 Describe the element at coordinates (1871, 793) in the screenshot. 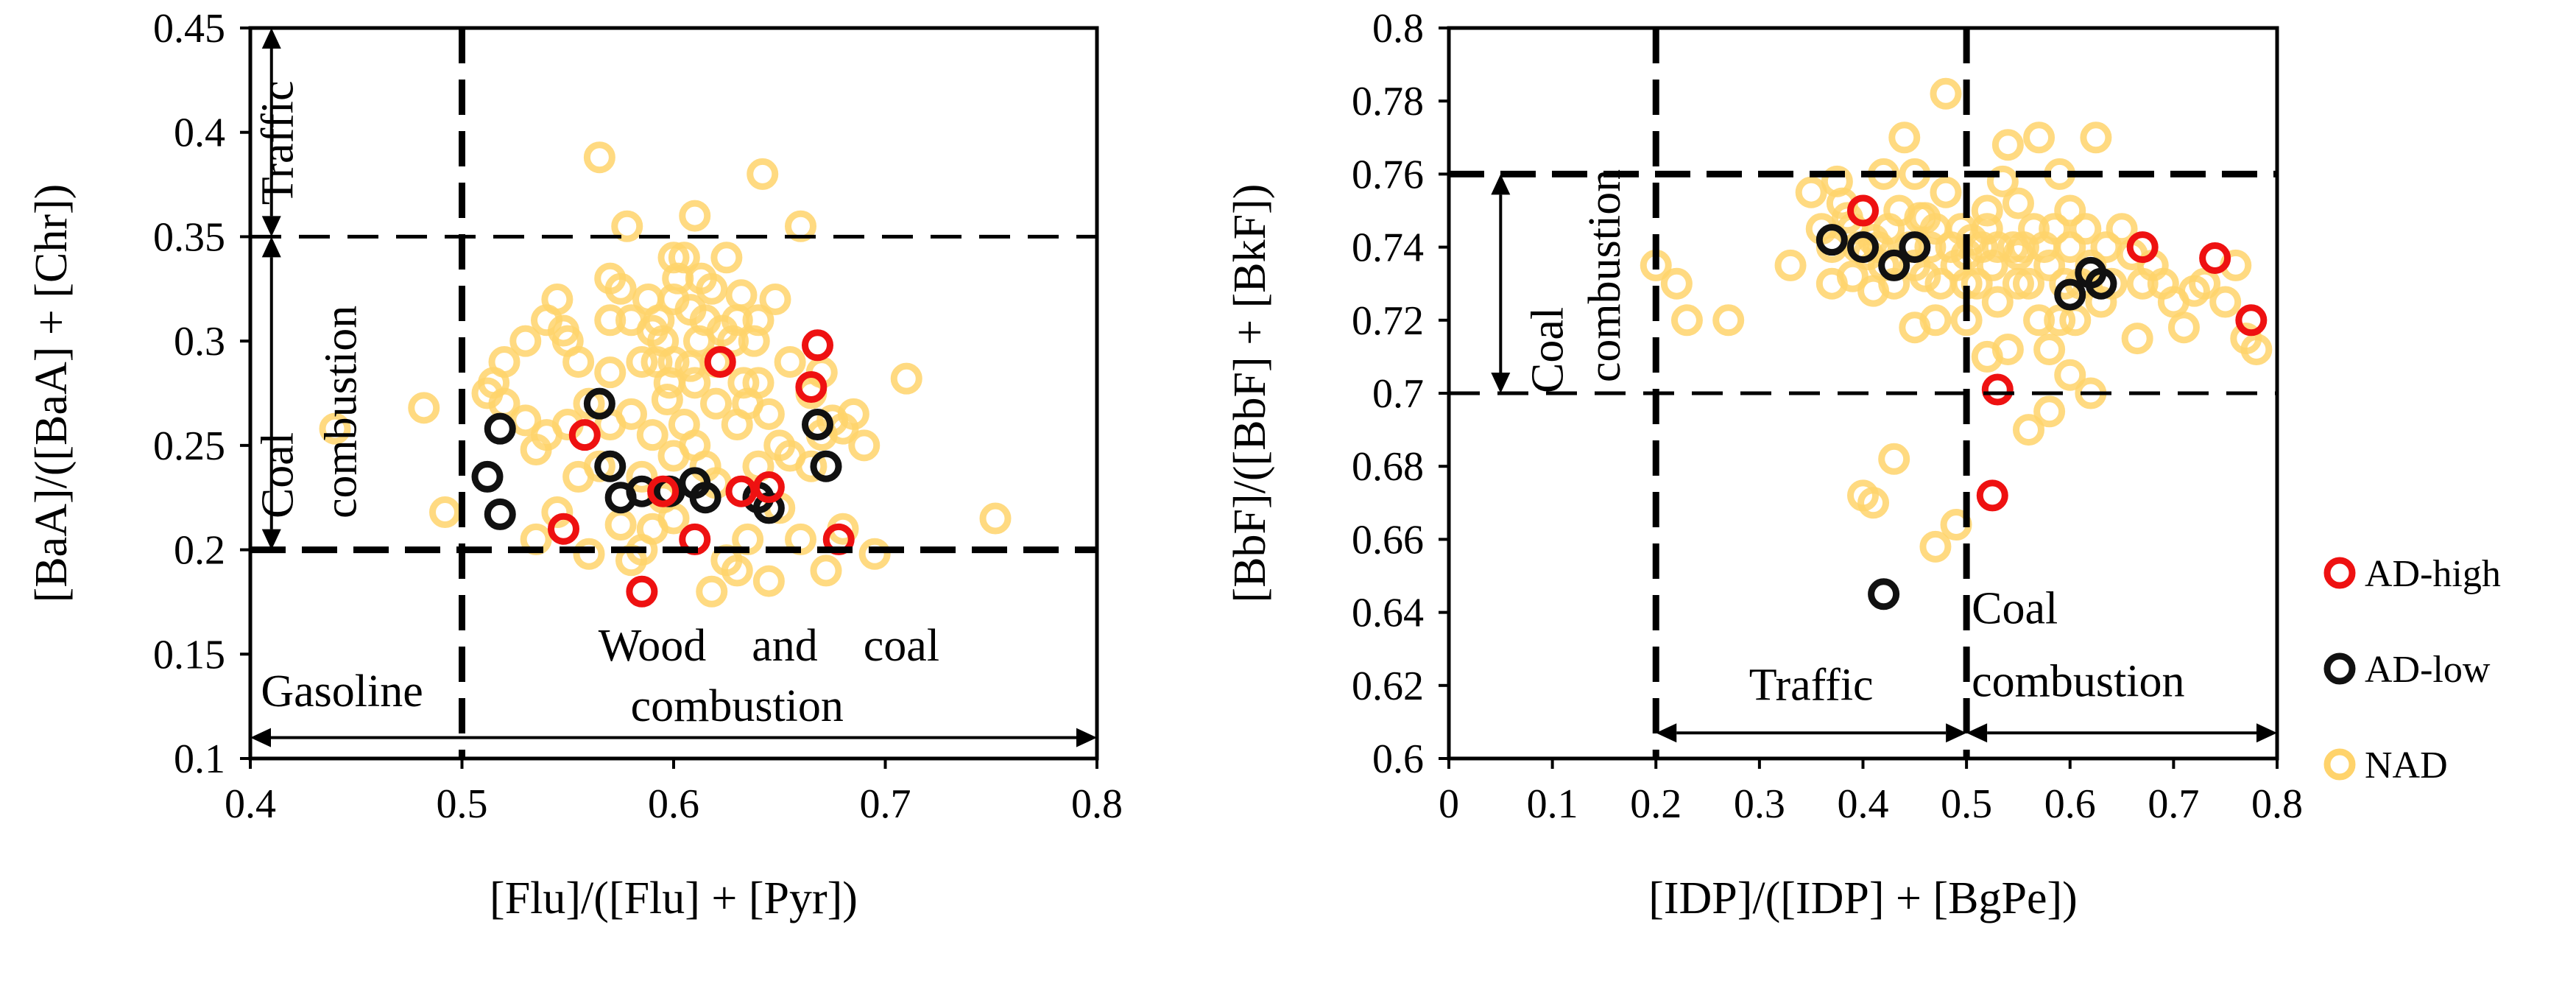

I see `x-axis: 0 0.1 0.2 0.3 0.4 0.5 0.6 0.7 0.8` at that location.